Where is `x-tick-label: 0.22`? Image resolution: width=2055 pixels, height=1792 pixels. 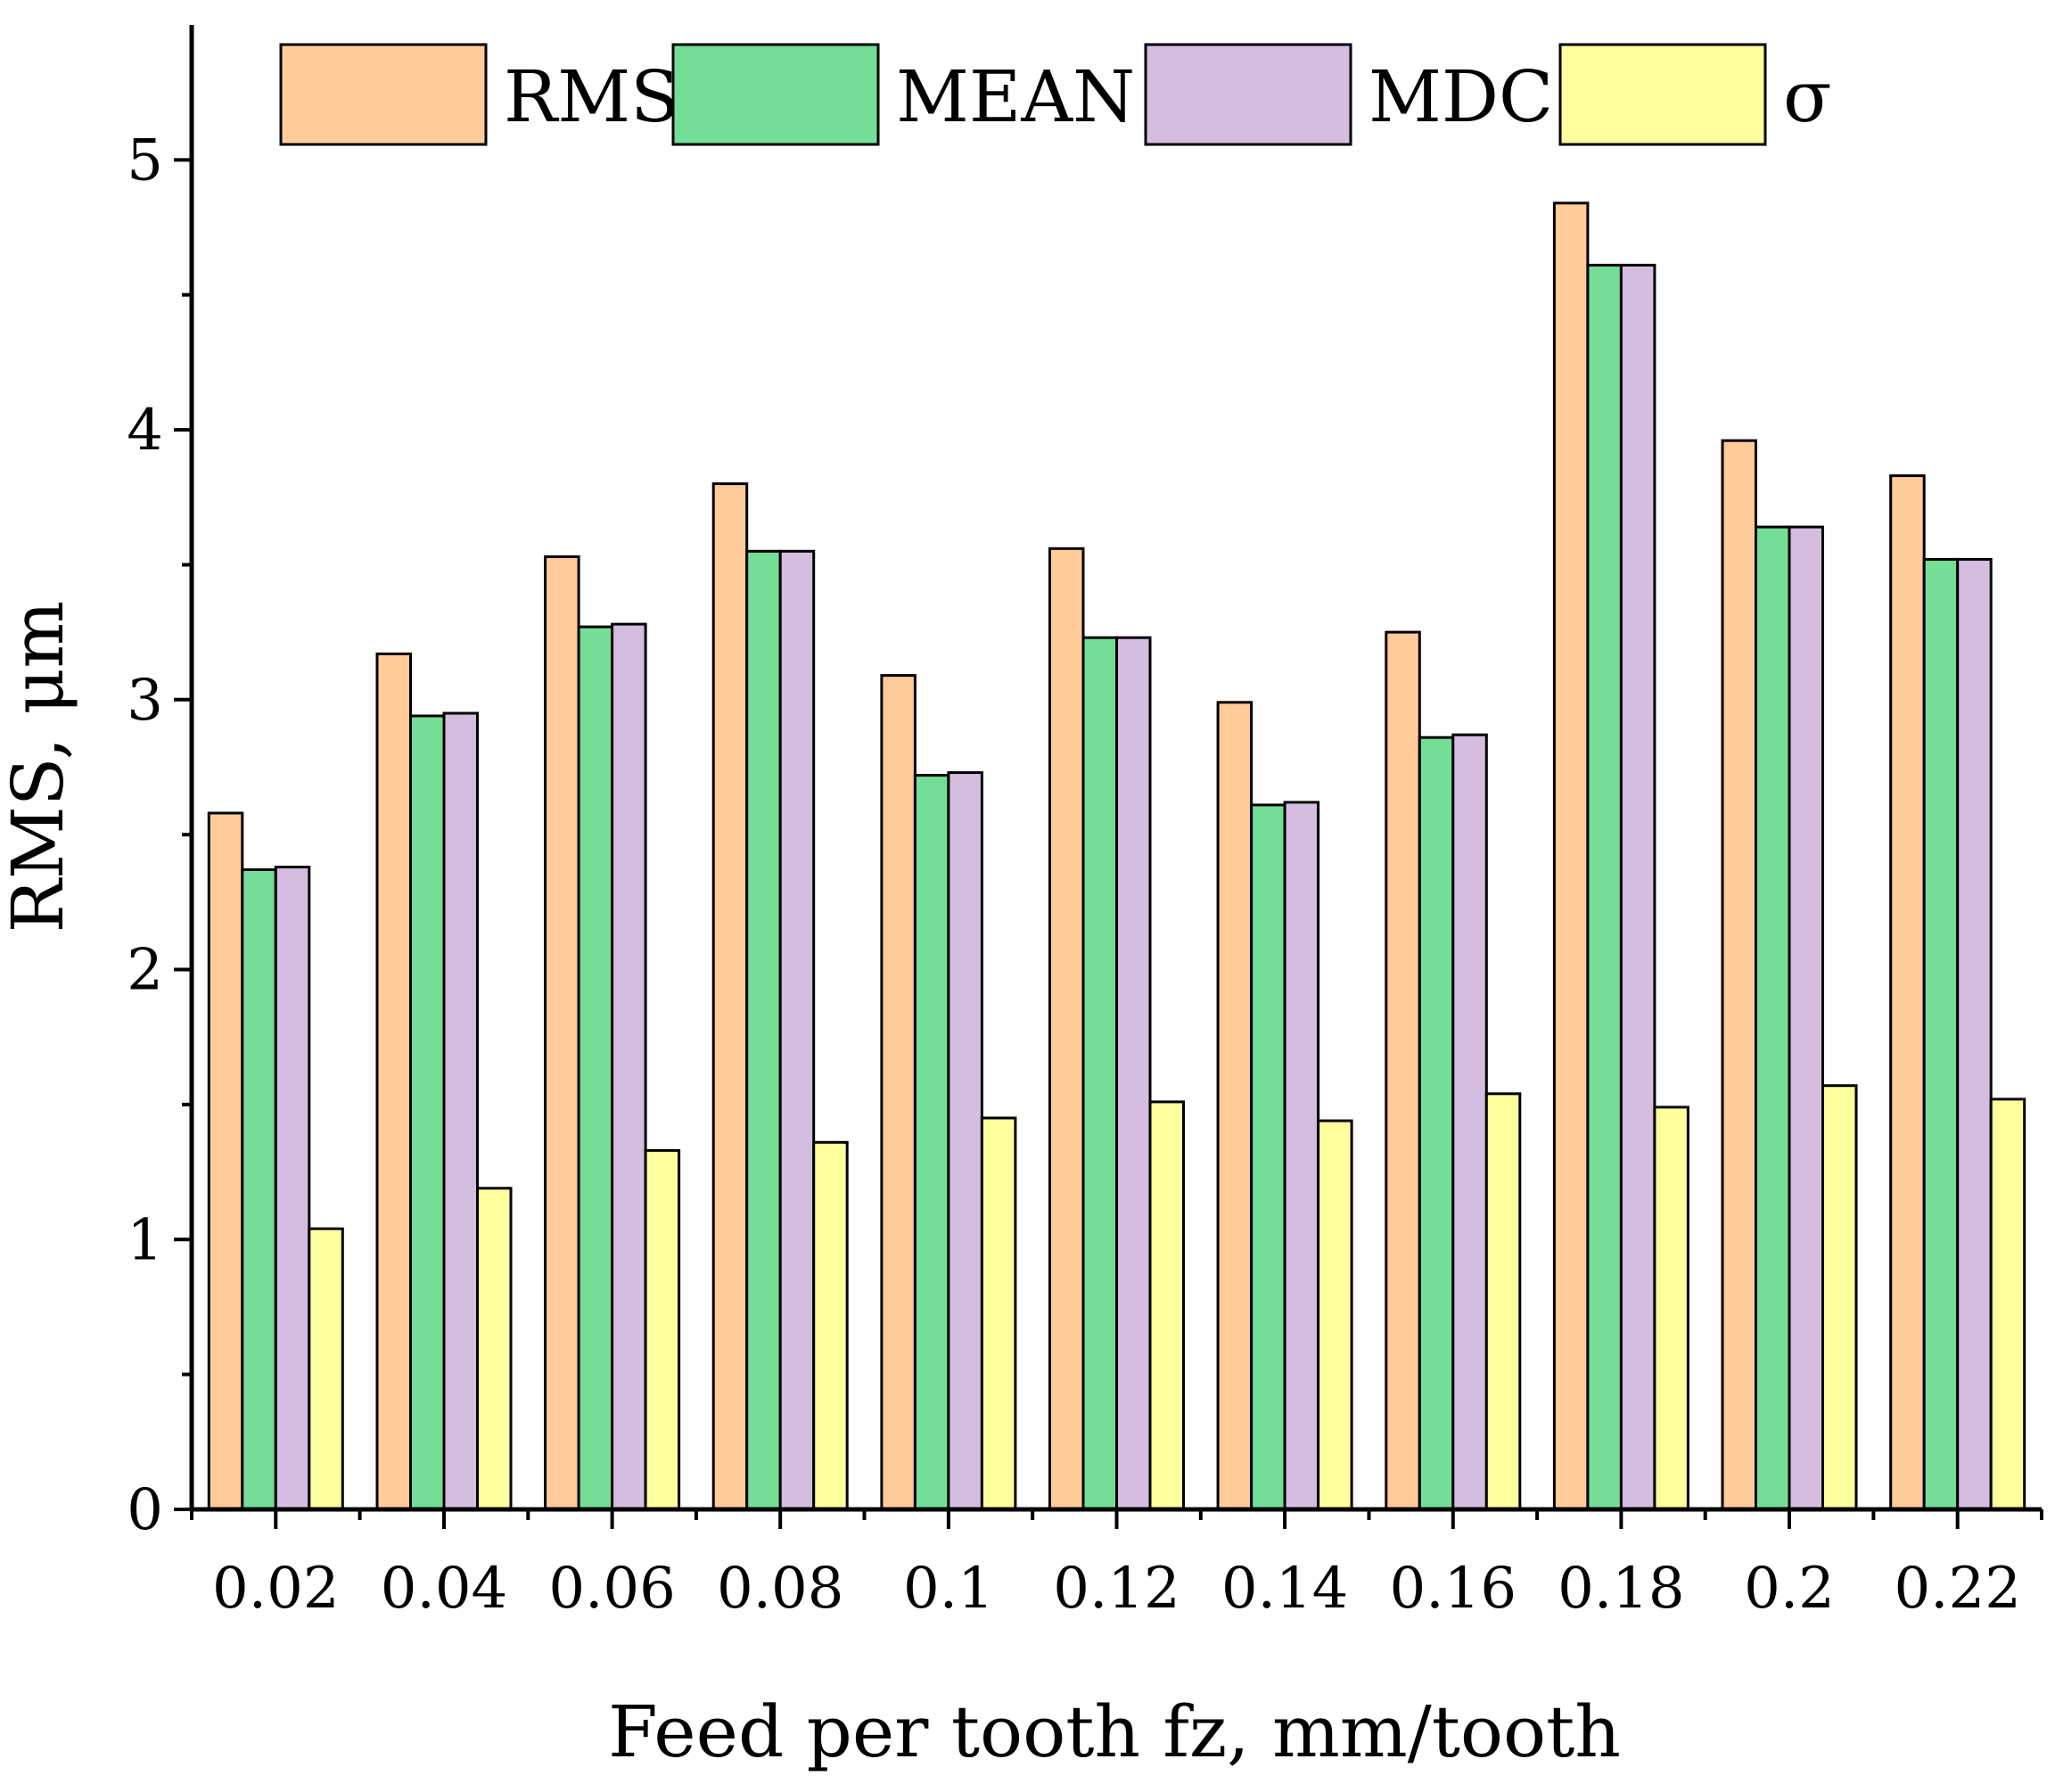 x-tick-label: 0.22 is located at coordinates (1958, 1589).